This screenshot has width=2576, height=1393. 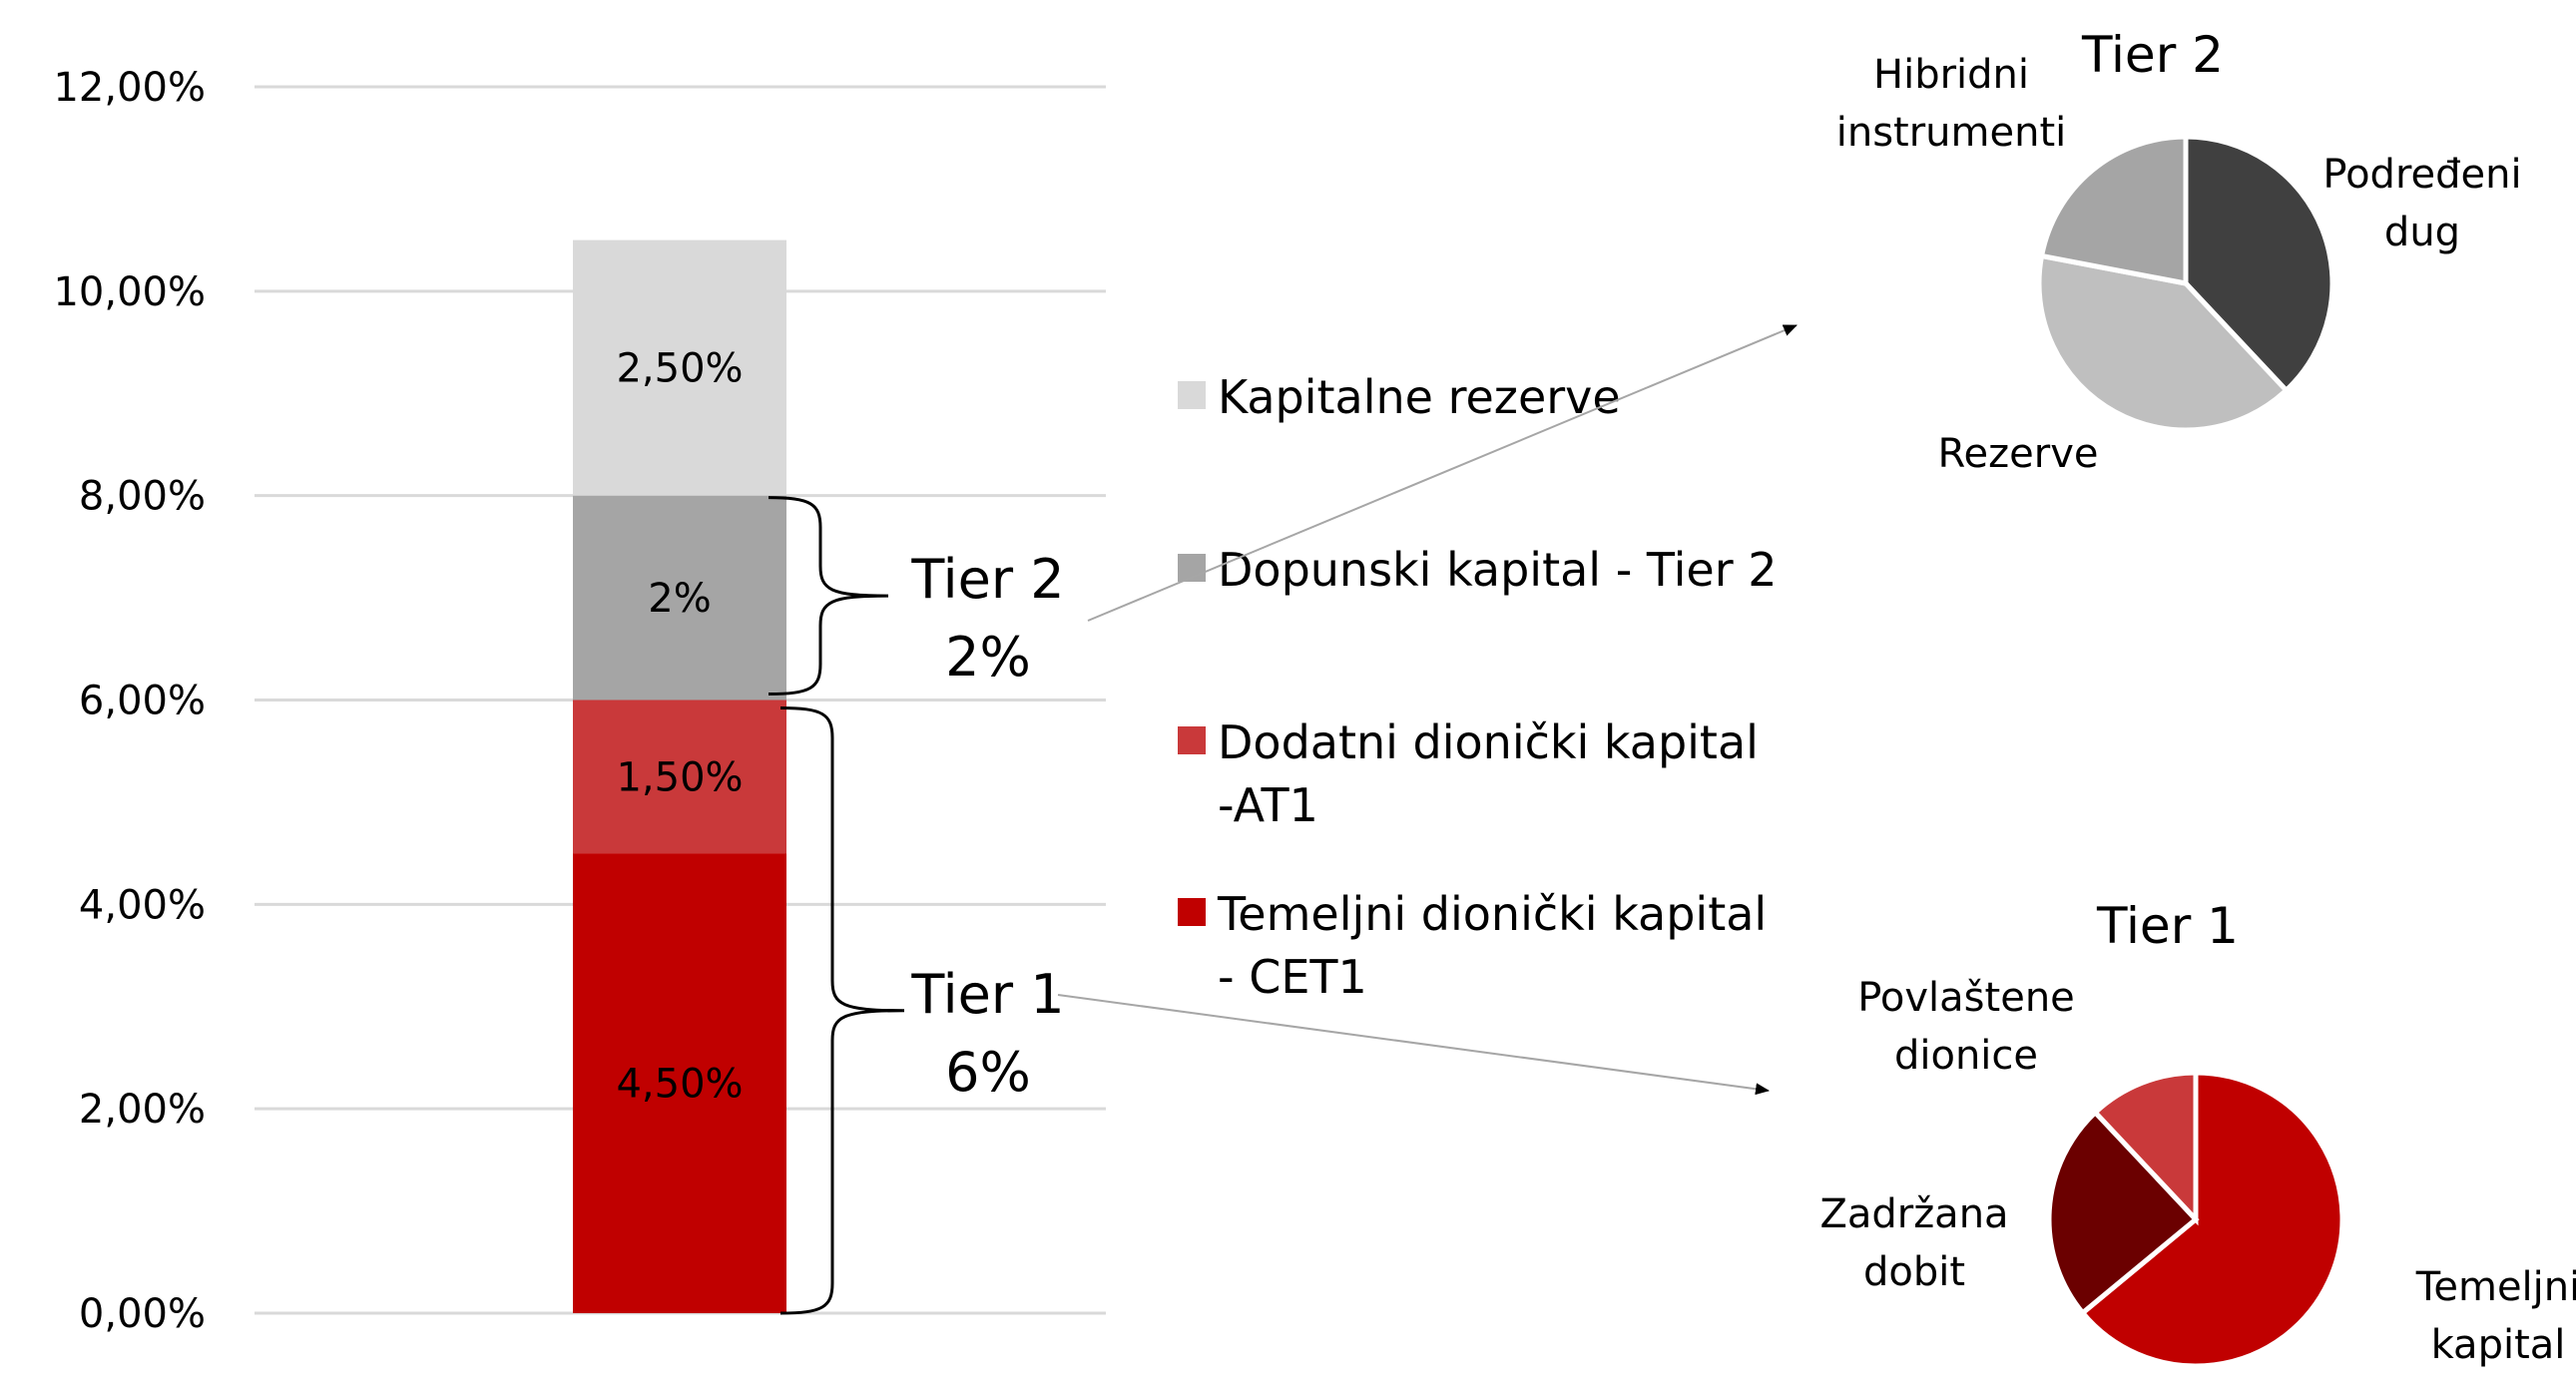 What do you see at coordinates (1498, 570) in the screenshot?
I see `legend-label: Dopunski kapital - Tier 2` at bounding box center [1498, 570].